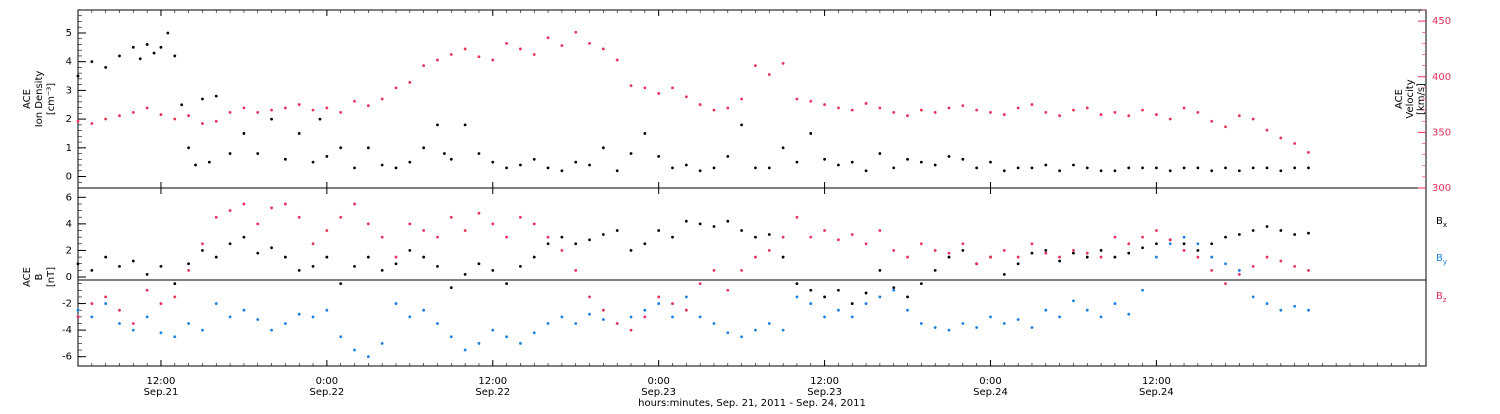  I want to click on top-left-tick-label: 3, so click(69, 90).